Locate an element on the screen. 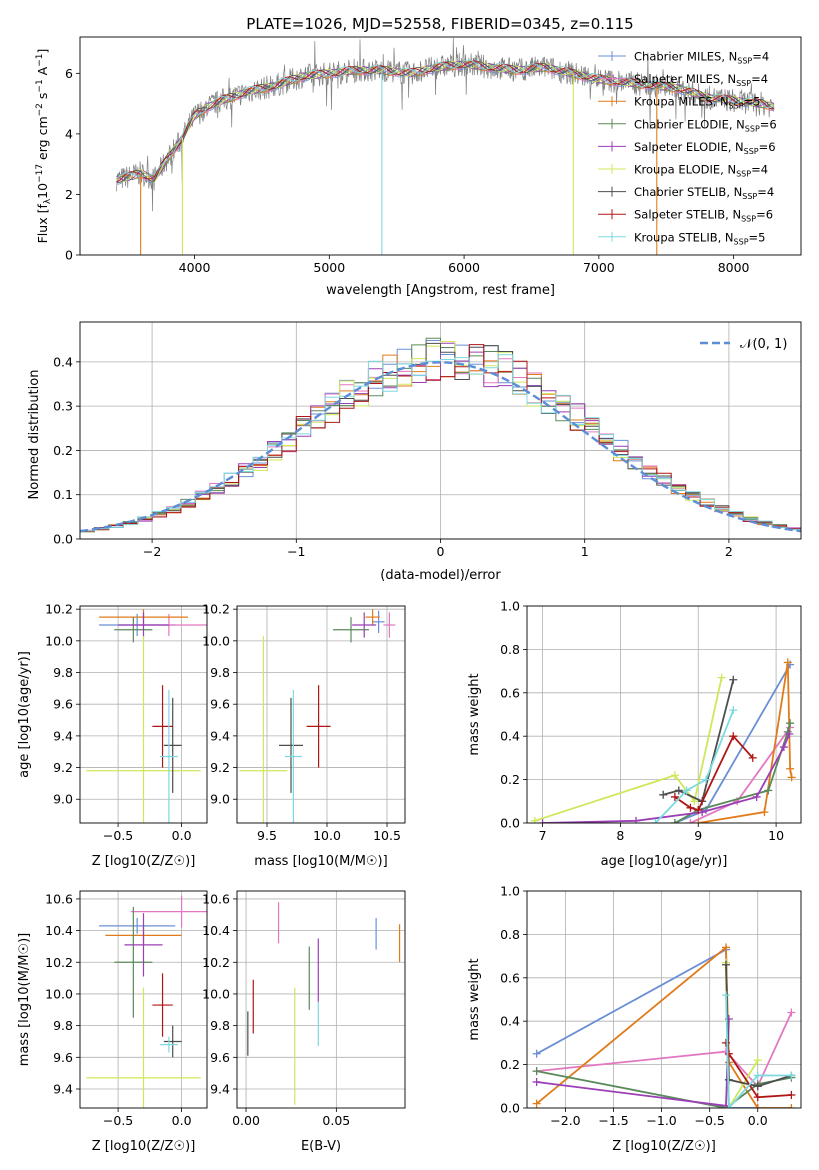 The height and width of the screenshot is (1170, 819). y-tick-label: 10.0 is located at coordinates (59, 993).